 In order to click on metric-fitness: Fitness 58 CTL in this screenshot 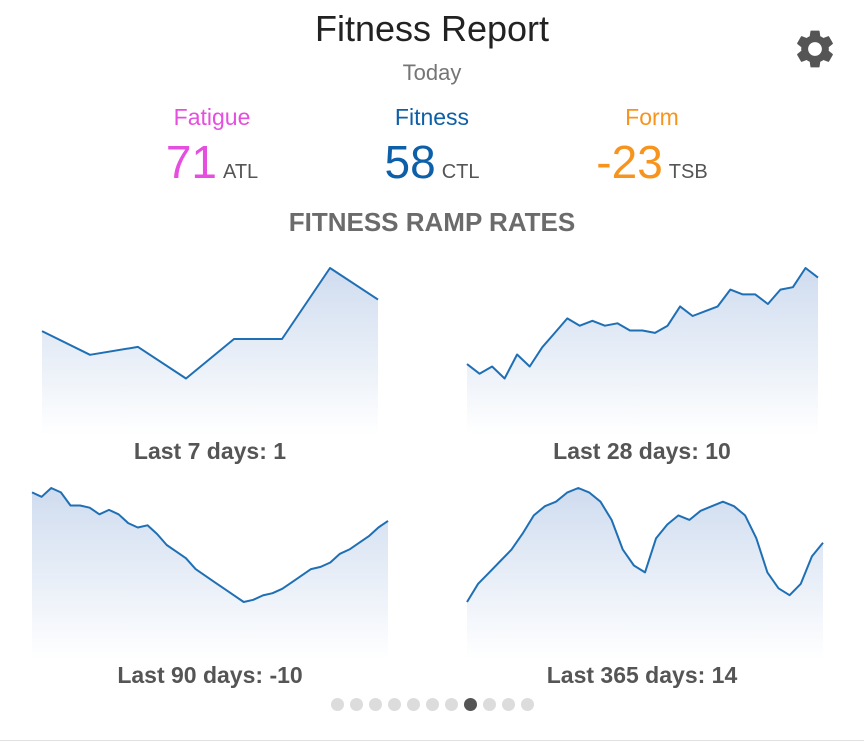, I will do `click(432, 146)`.